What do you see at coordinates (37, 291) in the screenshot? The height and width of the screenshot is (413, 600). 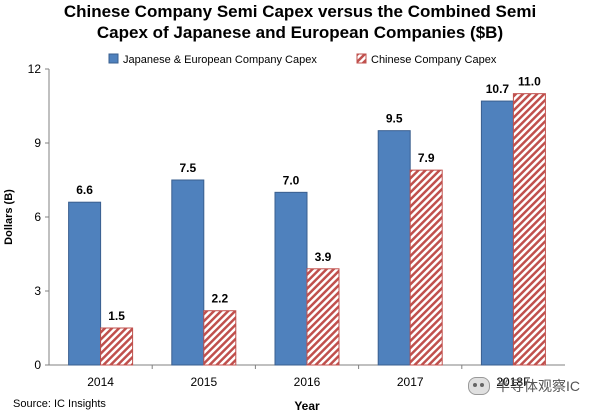 I see `y-tick-label: 3` at bounding box center [37, 291].